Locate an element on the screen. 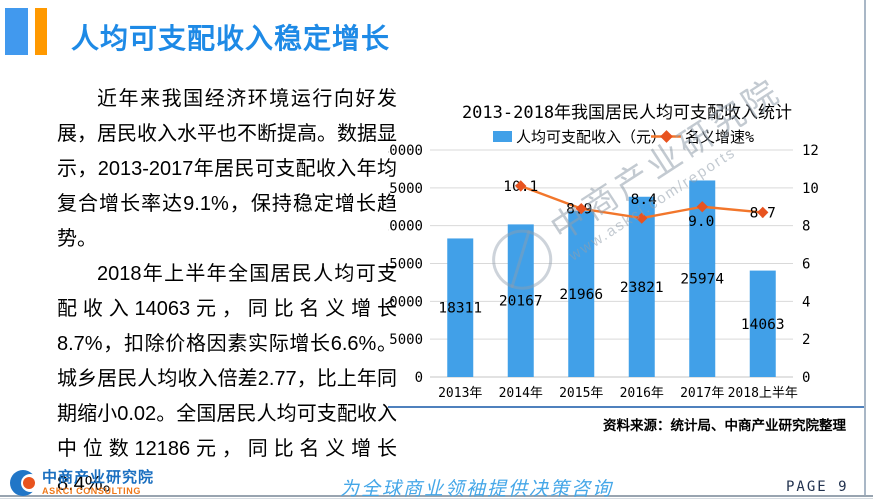  left-axis-tick: 5000 is located at coordinates (406, 340).